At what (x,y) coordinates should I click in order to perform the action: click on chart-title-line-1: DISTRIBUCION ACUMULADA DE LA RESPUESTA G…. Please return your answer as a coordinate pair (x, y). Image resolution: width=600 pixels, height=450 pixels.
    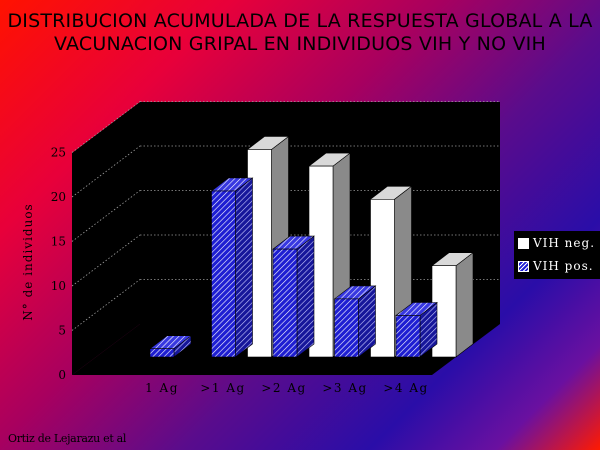
    Looking at the image, I should click on (300, 21).